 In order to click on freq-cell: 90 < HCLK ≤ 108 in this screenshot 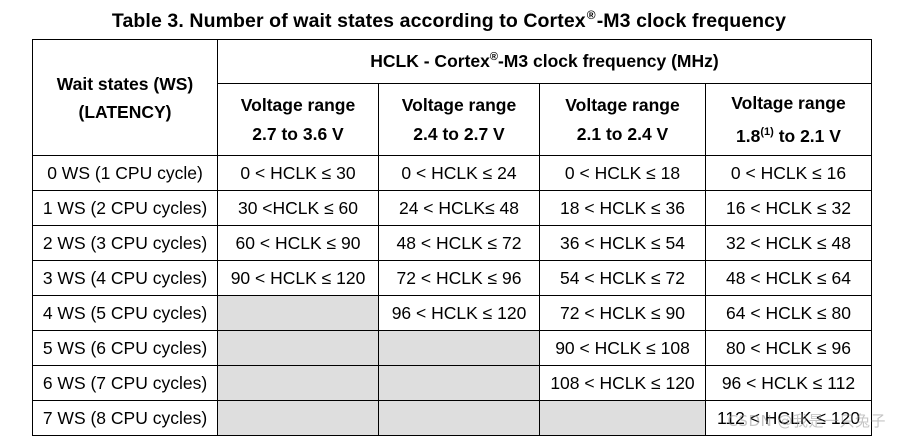, I will do `click(622, 348)`.